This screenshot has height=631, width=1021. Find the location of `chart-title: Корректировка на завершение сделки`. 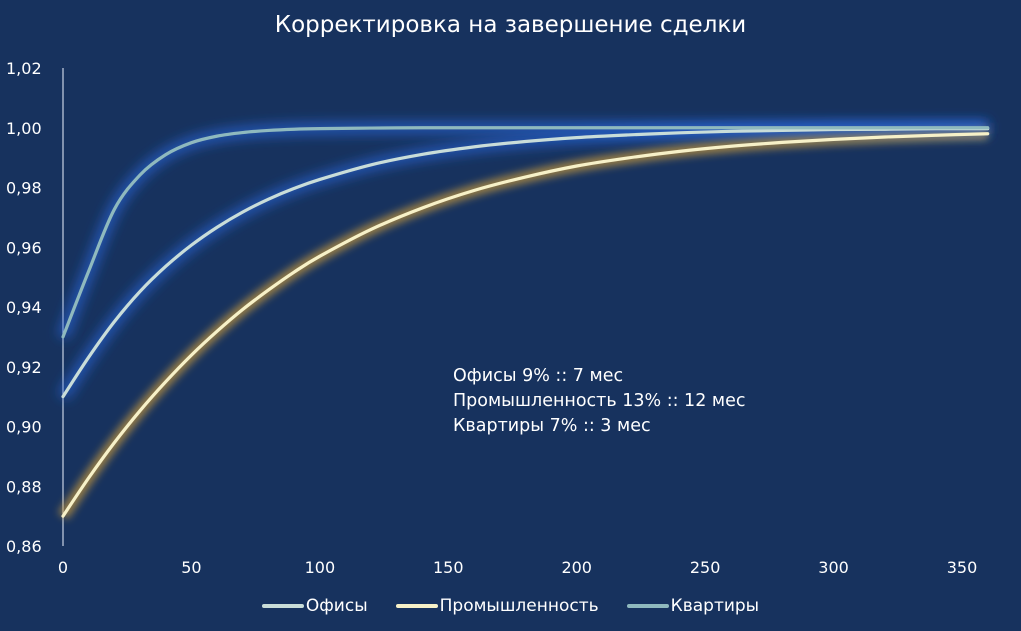

chart-title: Корректировка на завершение сделки is located at coordinates (510, 25).